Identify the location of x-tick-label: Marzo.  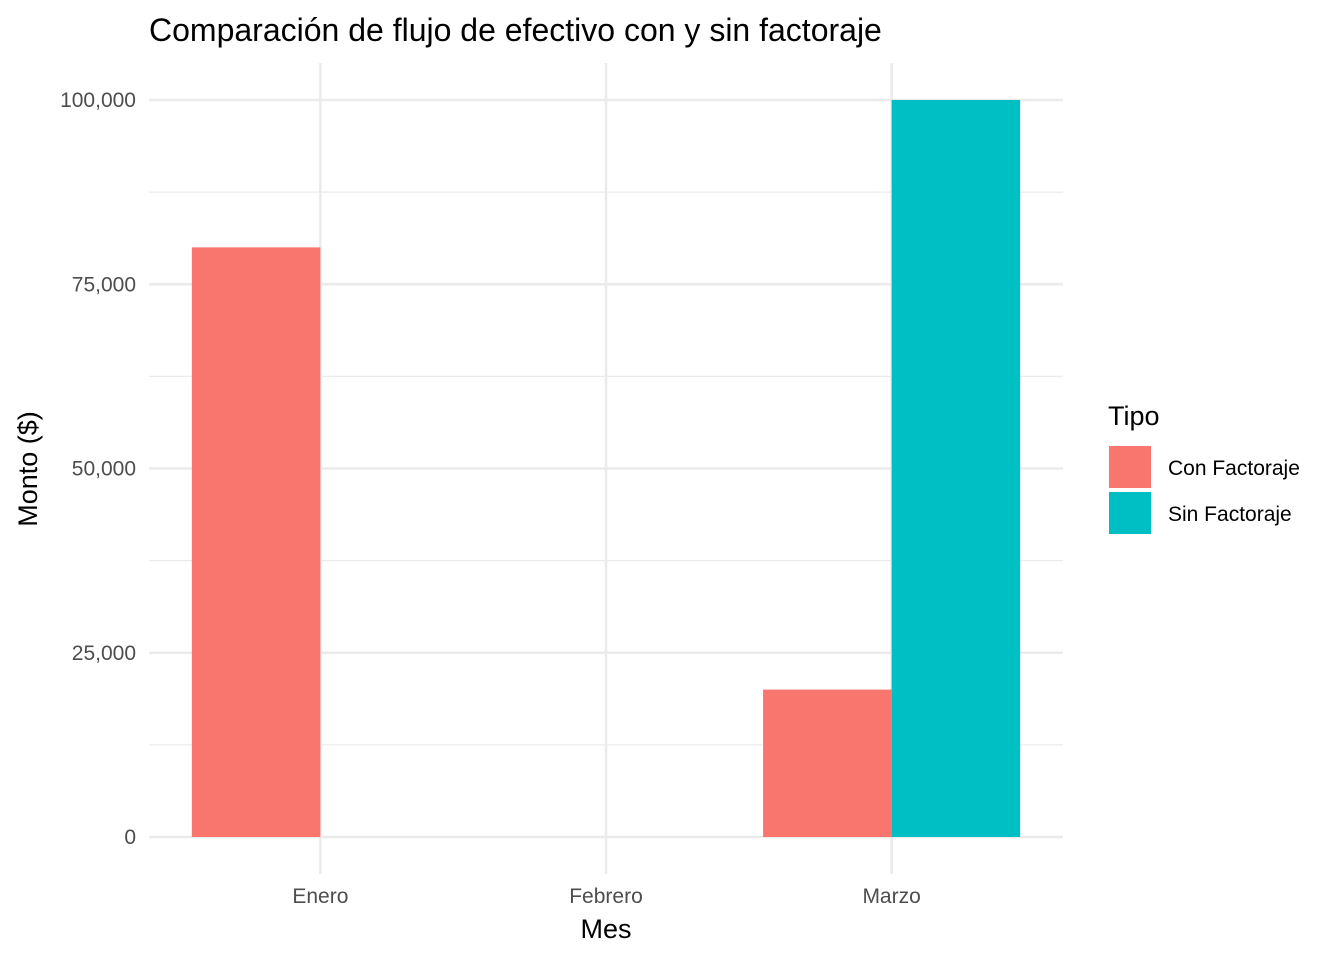
(891, 896).